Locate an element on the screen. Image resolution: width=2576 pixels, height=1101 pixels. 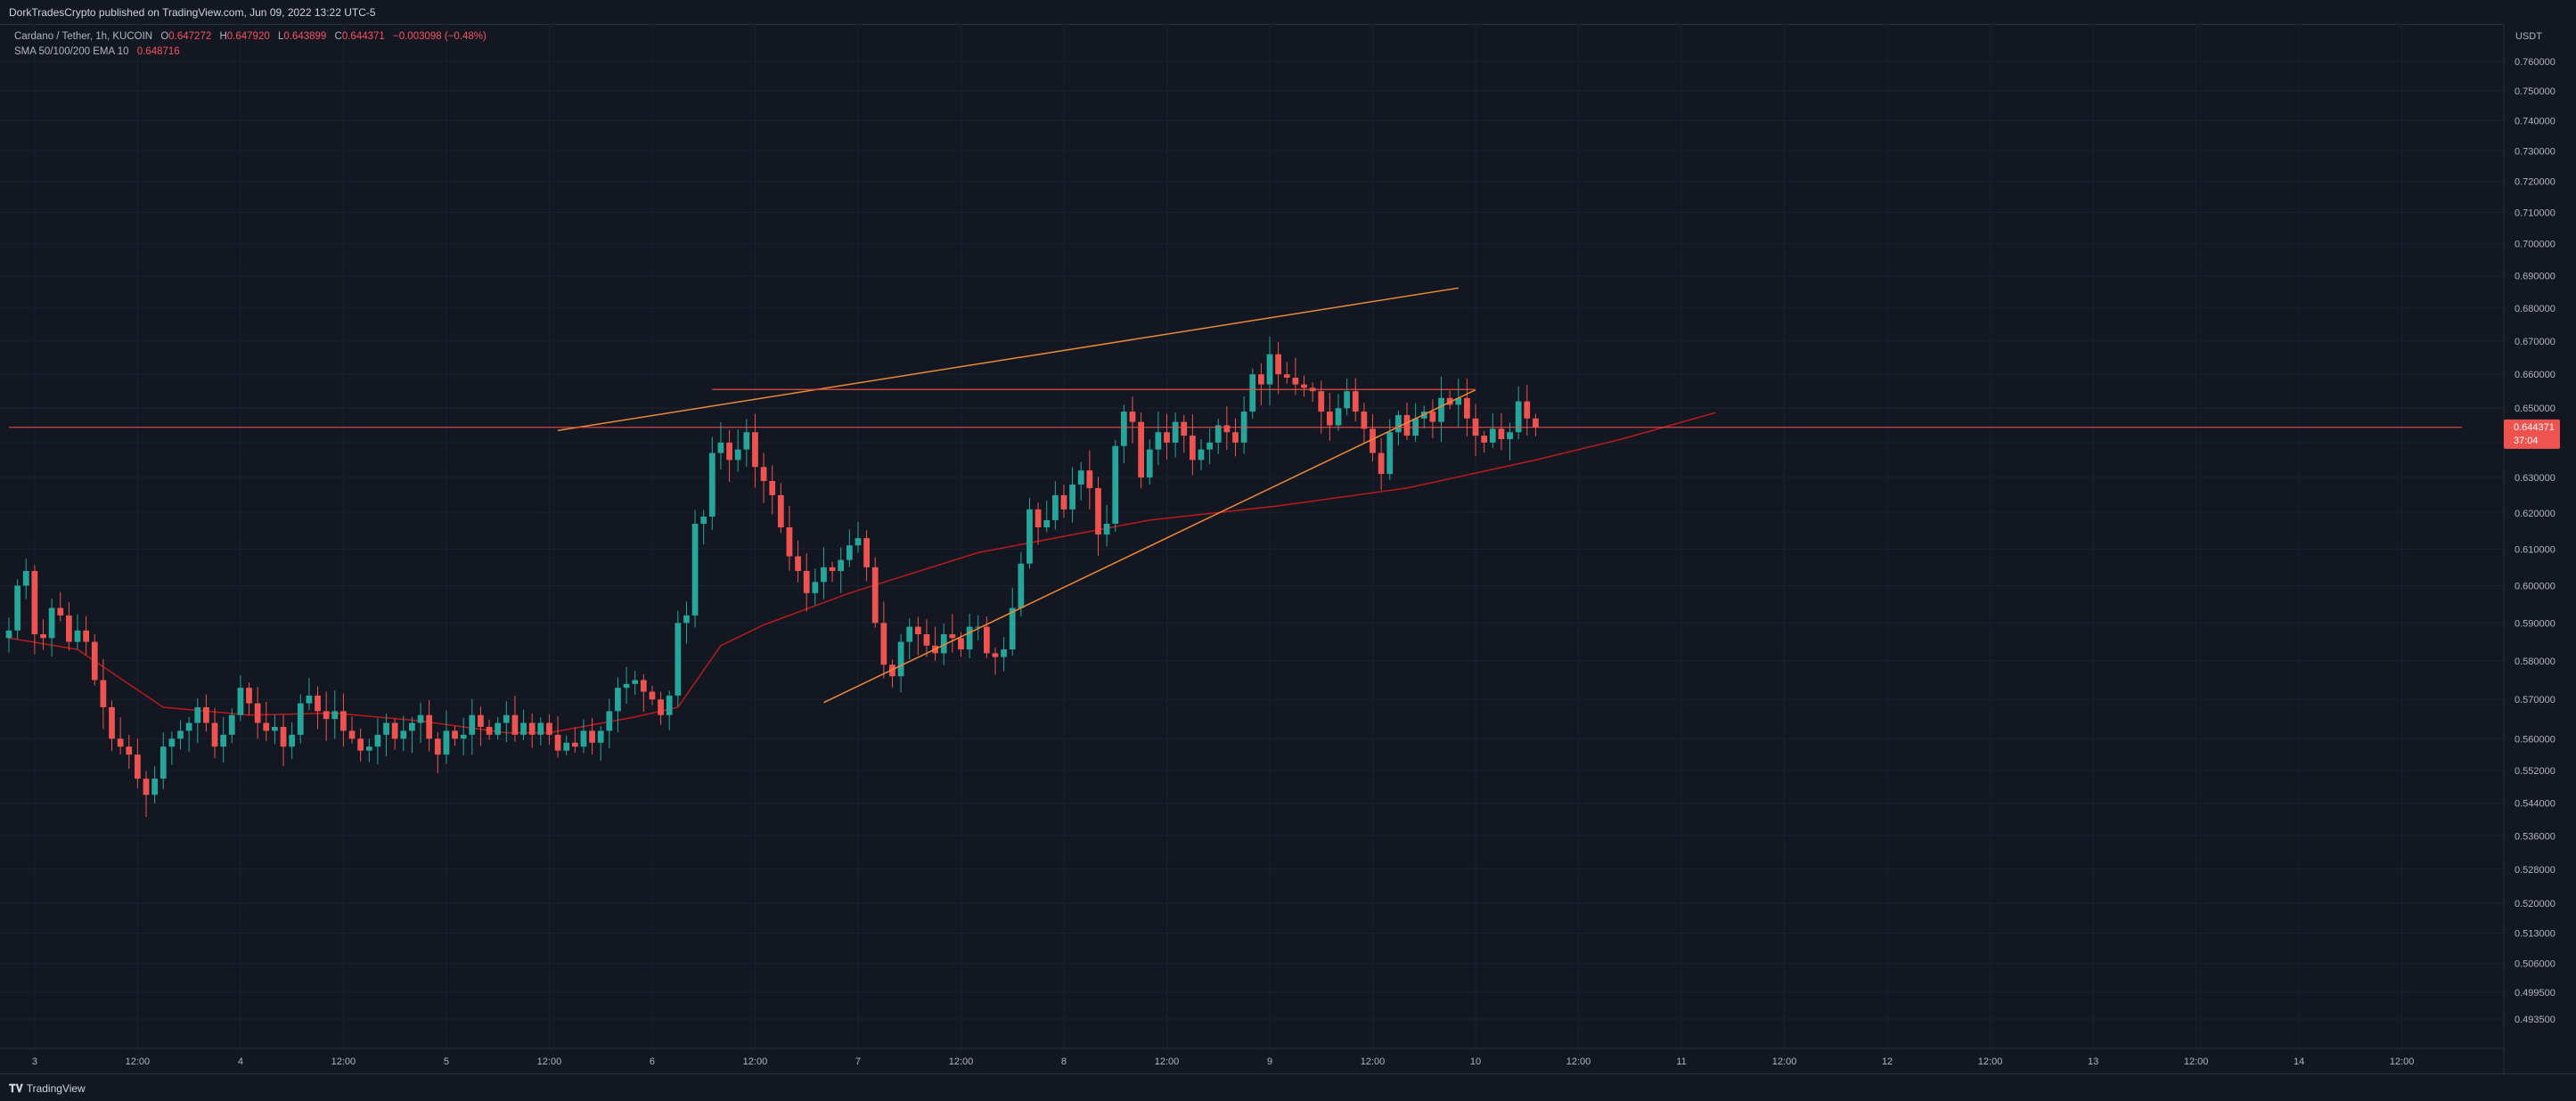
high-value: 0.647920 is located at coordinates (248, 36).